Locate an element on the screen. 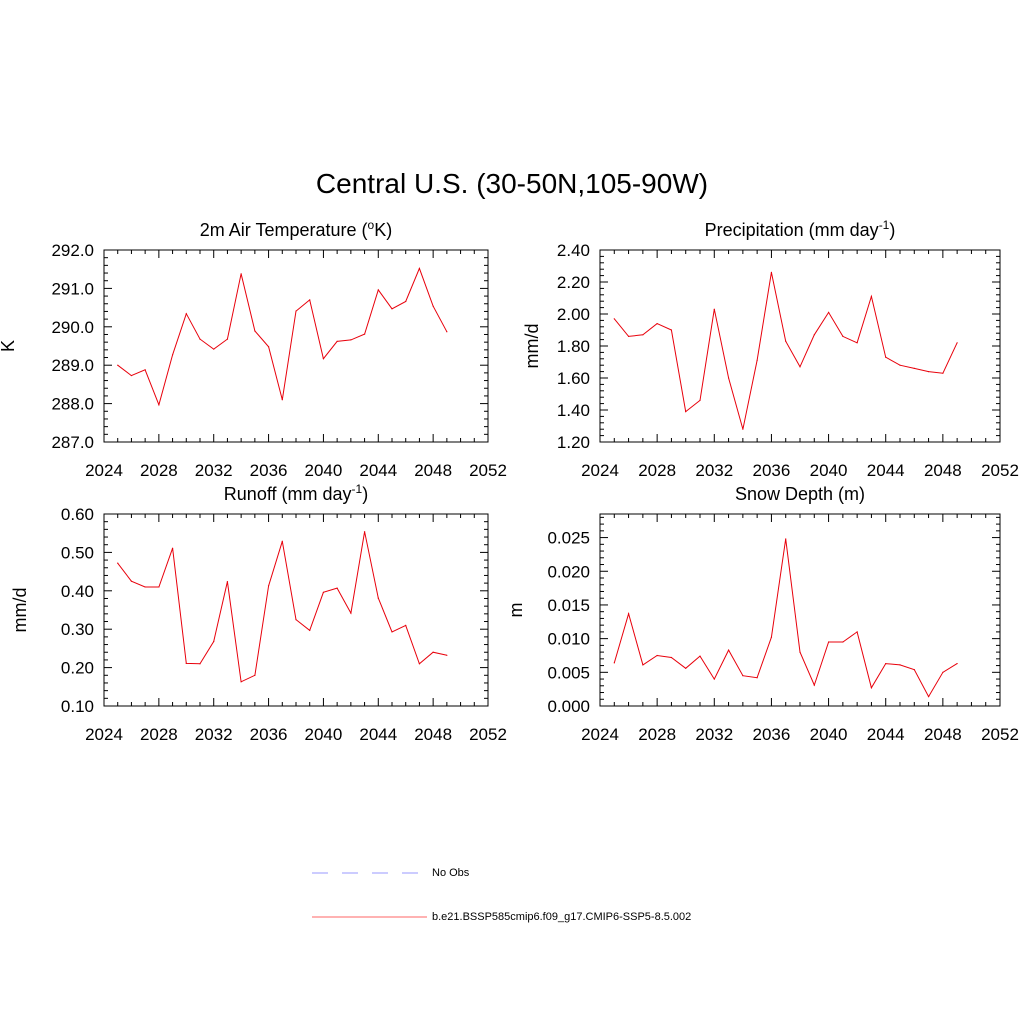 The height and width of the screenshot is (1024, 1024). y-tick-label: 1.60 is located at coordinates (573, 378).